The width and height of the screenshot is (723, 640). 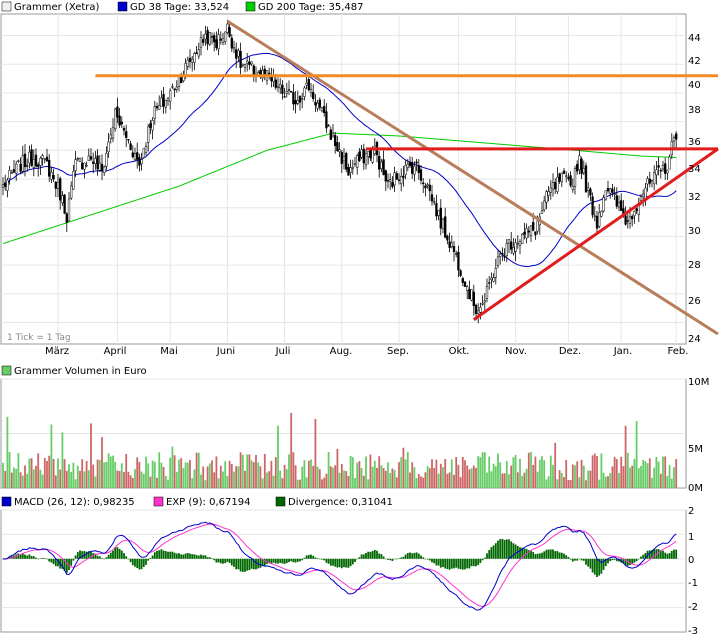 What do you see at coordinates (6, 370) in the screenshot?
I see `volume-legend-swatch` at bounding box center [6, 370].